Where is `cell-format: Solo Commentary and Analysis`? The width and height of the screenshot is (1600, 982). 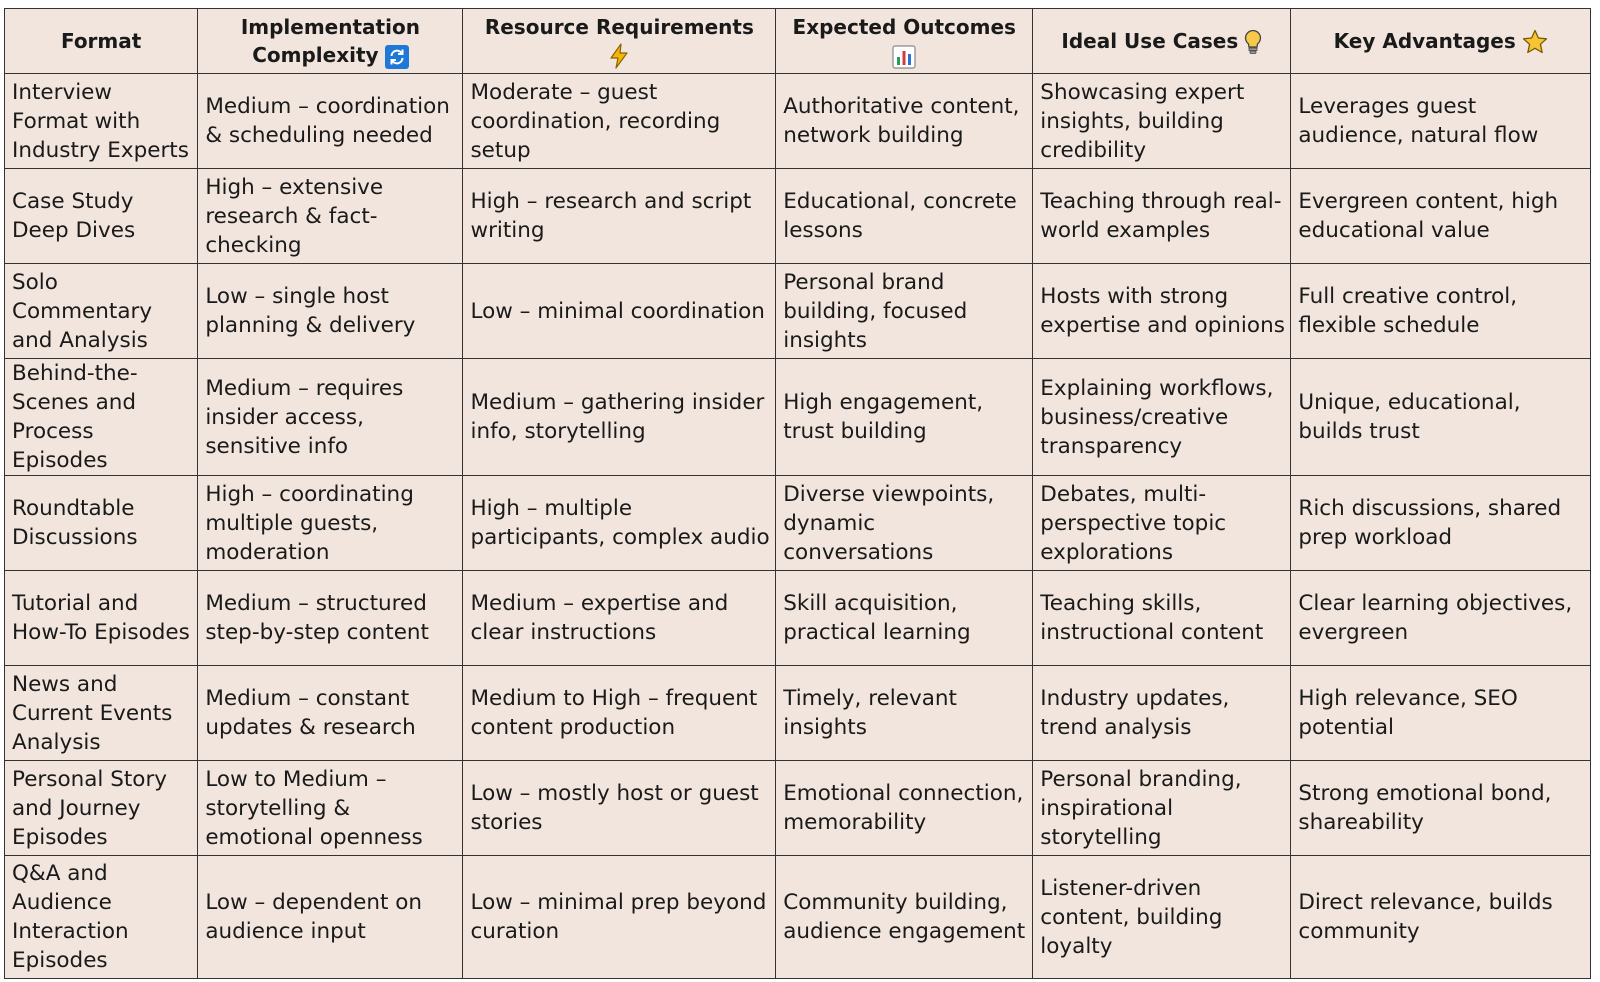
cell-format: Solo Commentary and Analysis is located at coordinates (101, 311).